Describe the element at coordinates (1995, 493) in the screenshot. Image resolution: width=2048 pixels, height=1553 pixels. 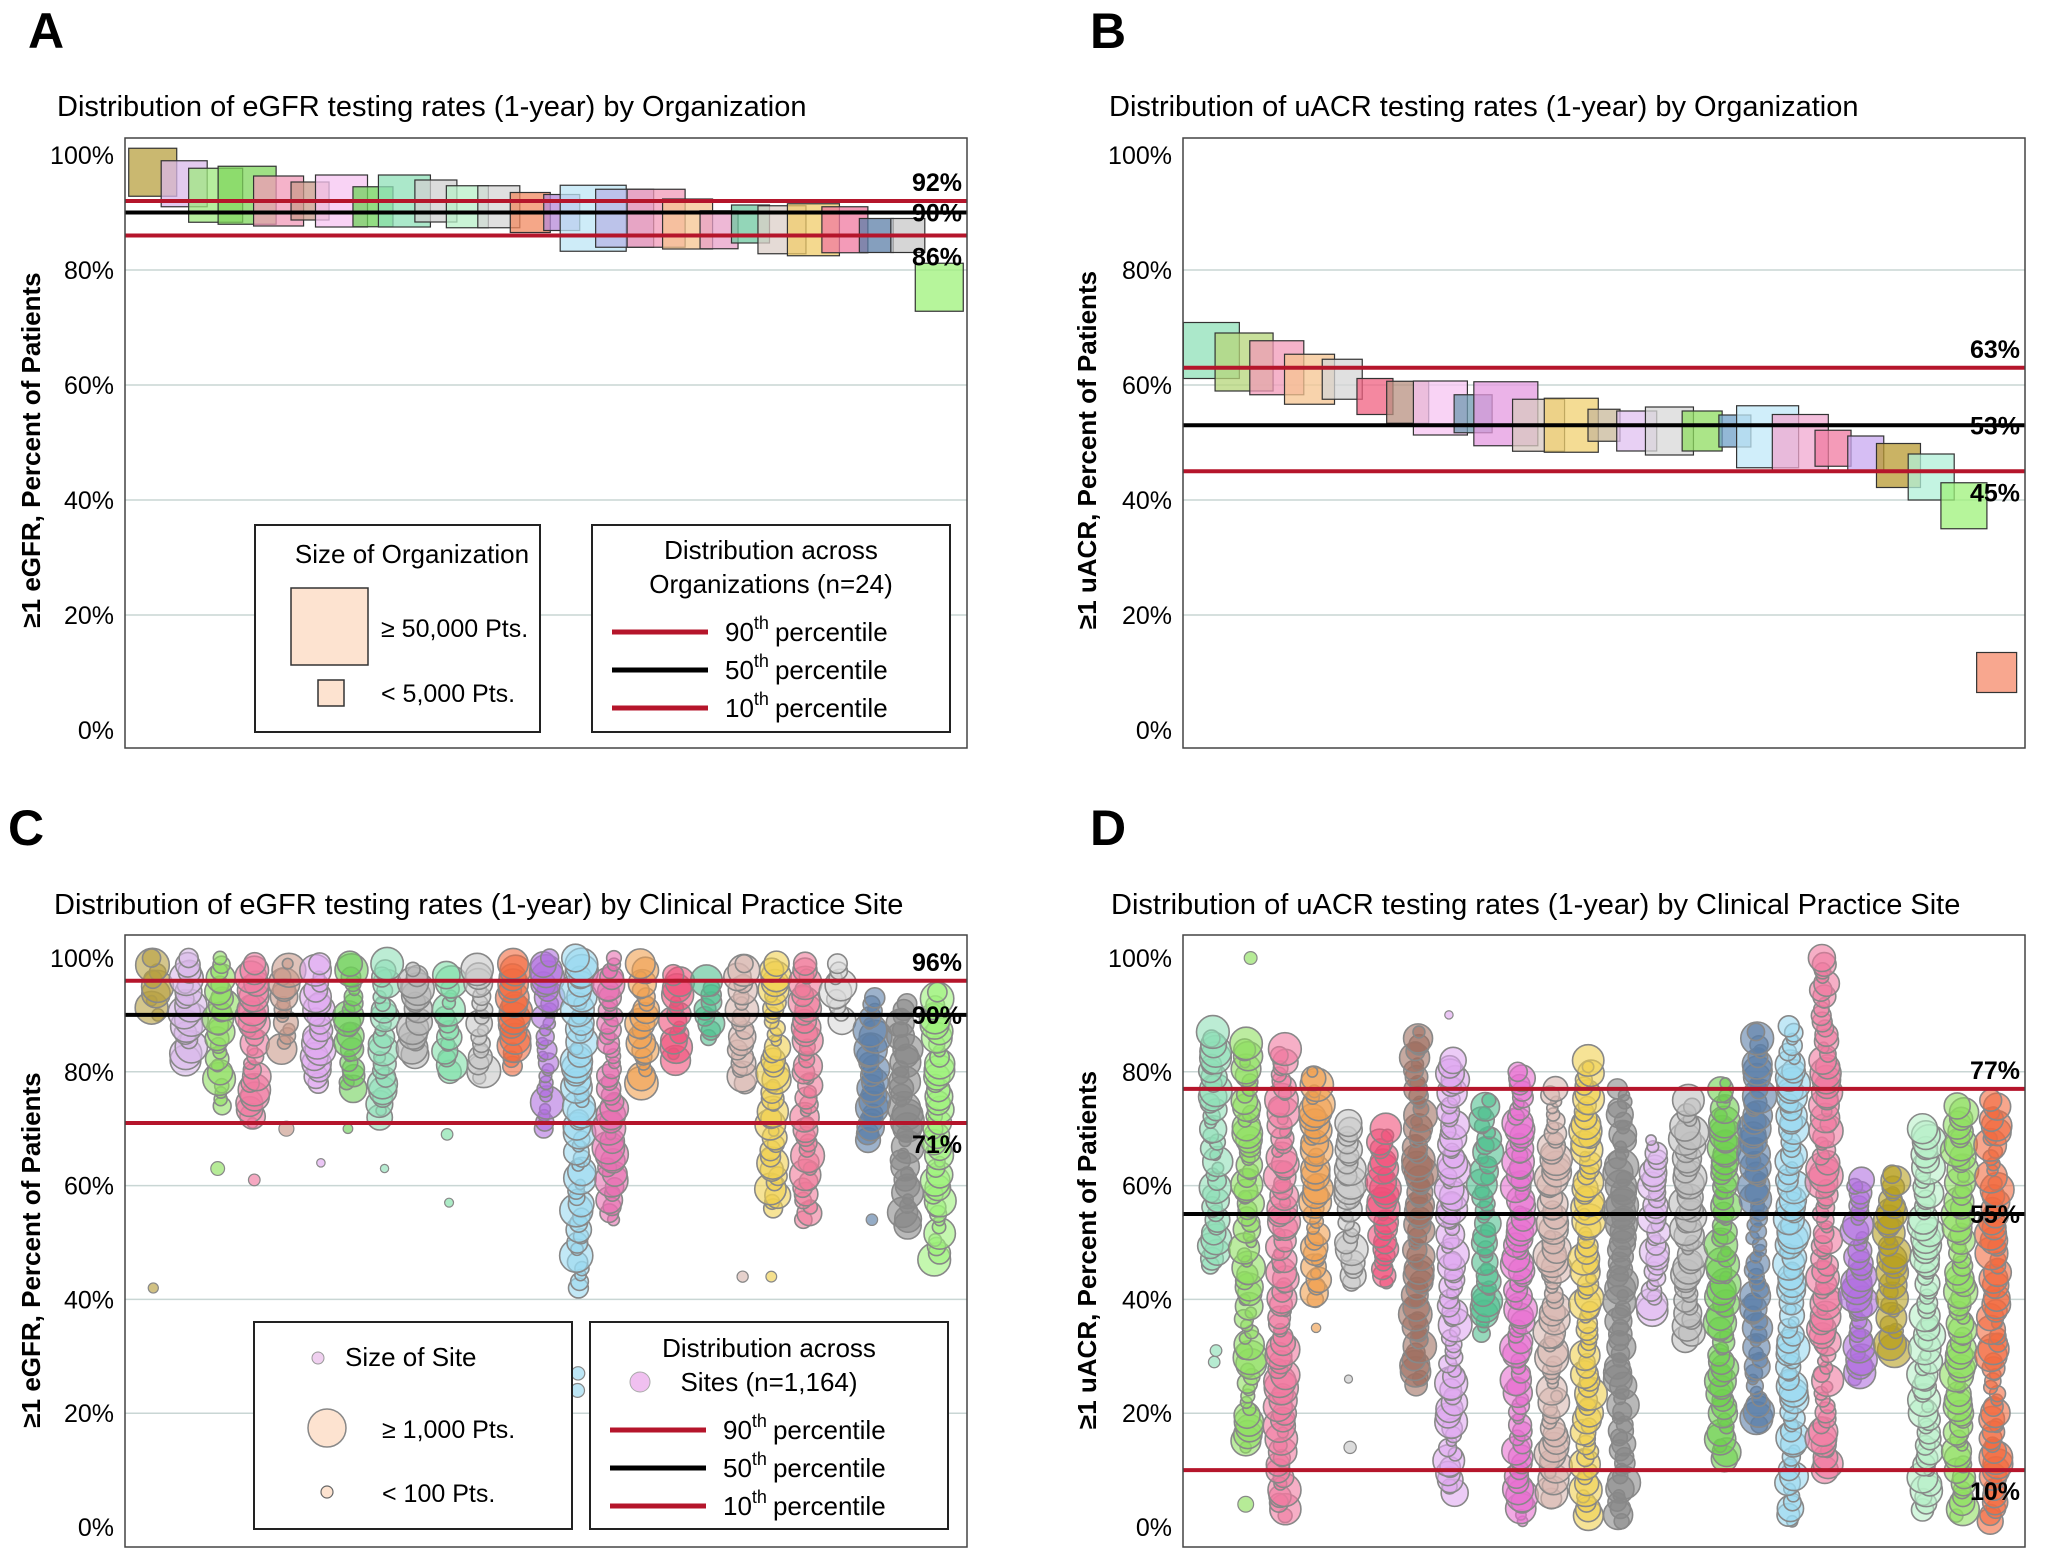
I see `percentile-label: 45%` at that location.